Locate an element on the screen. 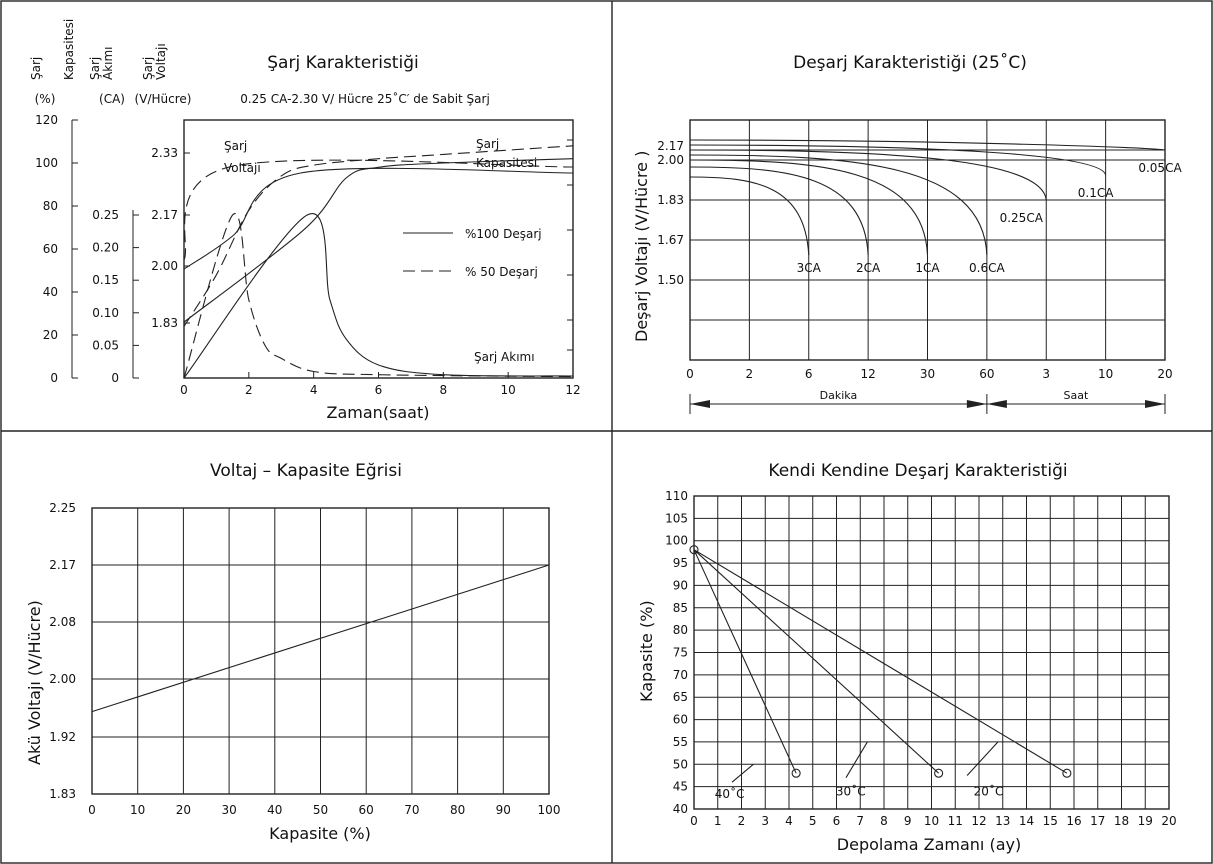 The width and height of the screenshot is (1213, 864). x-tick-label: 90 is located at coordinates (503, 810).